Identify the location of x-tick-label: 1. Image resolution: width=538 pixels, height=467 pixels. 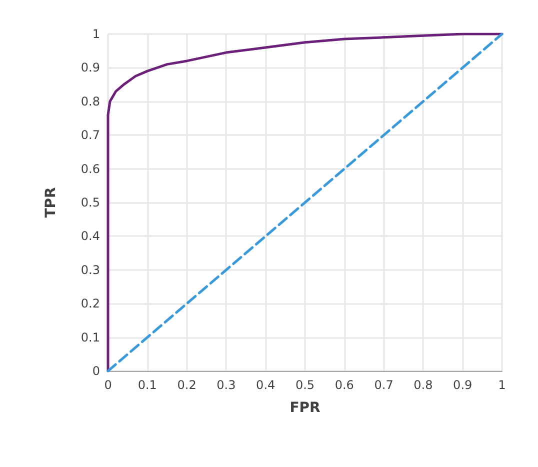
(502, 385).